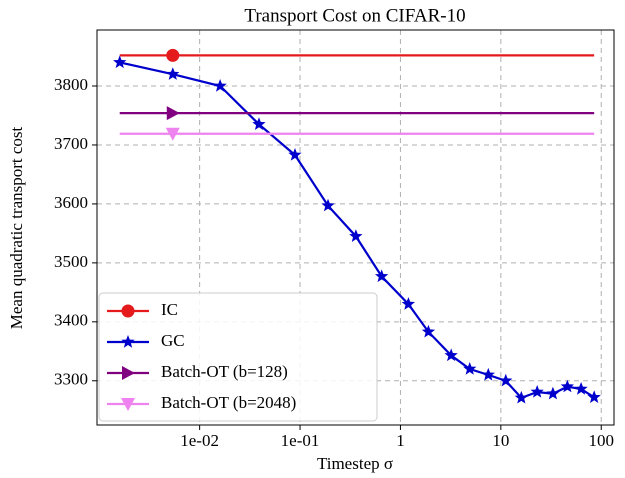 The image size is (625, 478). What do you see at coordinates (71, 320) in the screenshot?
I see `y-tick-label: 3400` at bounding box center [71, 320].